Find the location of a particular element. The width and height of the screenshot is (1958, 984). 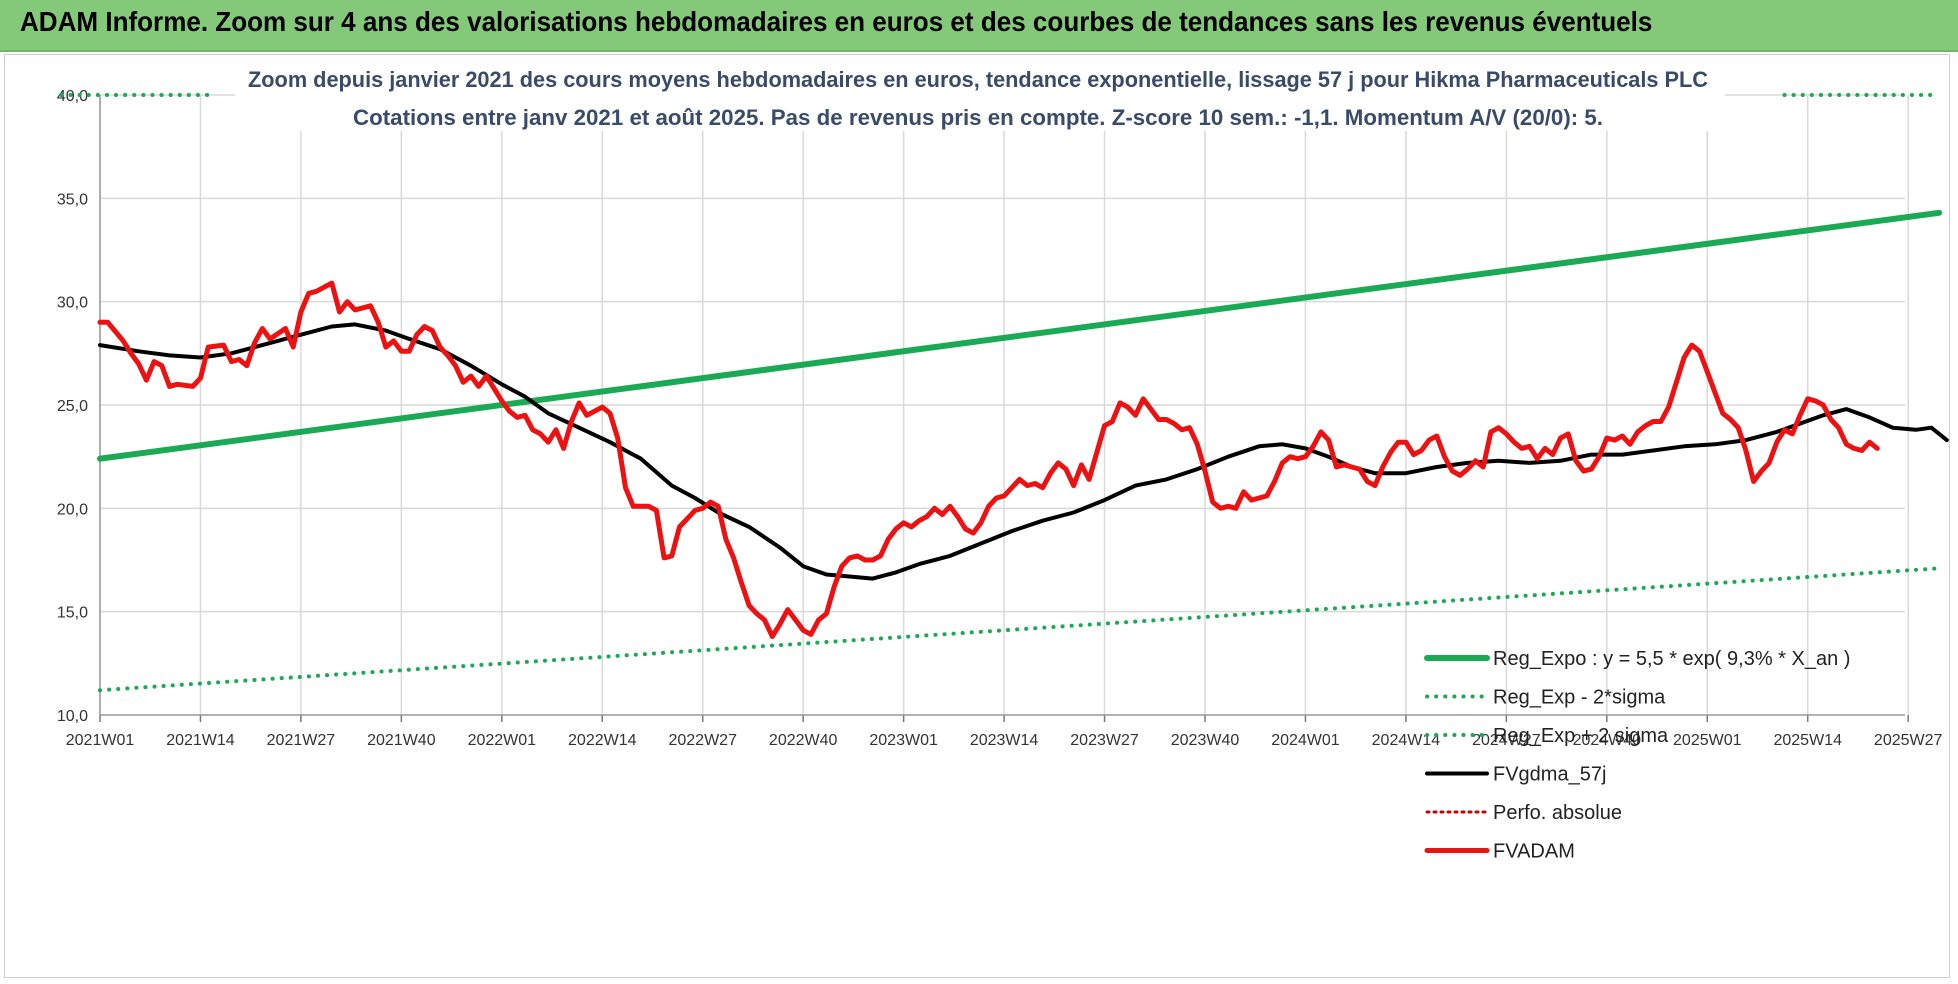

legend-label: FVgdma_57j is located at coordinates (1549, 775).